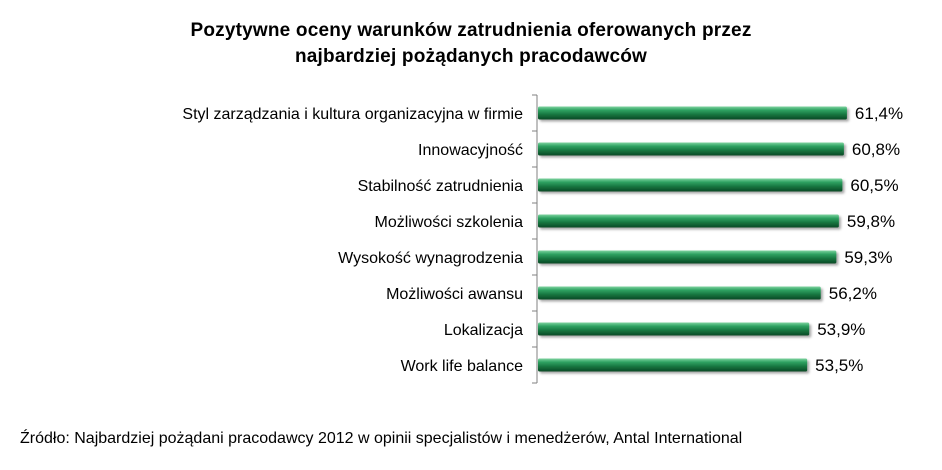  What do you see at coordinates (471, 56) in the screenshot?
I see `chart-title-line-2: najbardziej pożądanych pracodawców` at bounding box center [471, 56].